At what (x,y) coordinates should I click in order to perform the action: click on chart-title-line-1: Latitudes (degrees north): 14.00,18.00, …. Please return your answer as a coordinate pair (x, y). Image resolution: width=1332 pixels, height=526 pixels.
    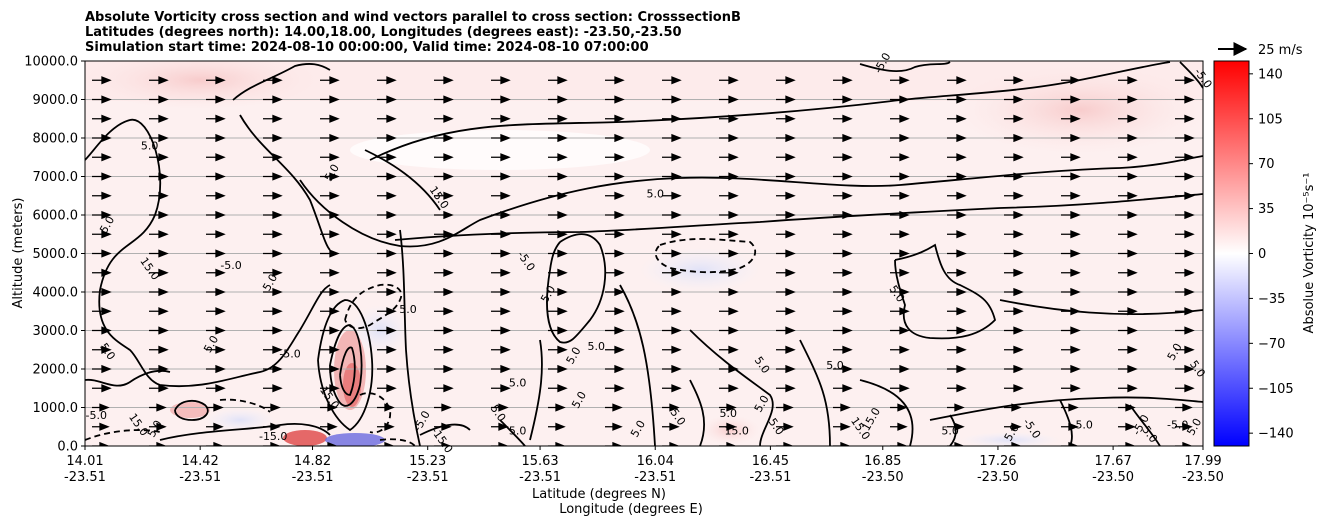
    Looking at the image, I should click on (383, 32).